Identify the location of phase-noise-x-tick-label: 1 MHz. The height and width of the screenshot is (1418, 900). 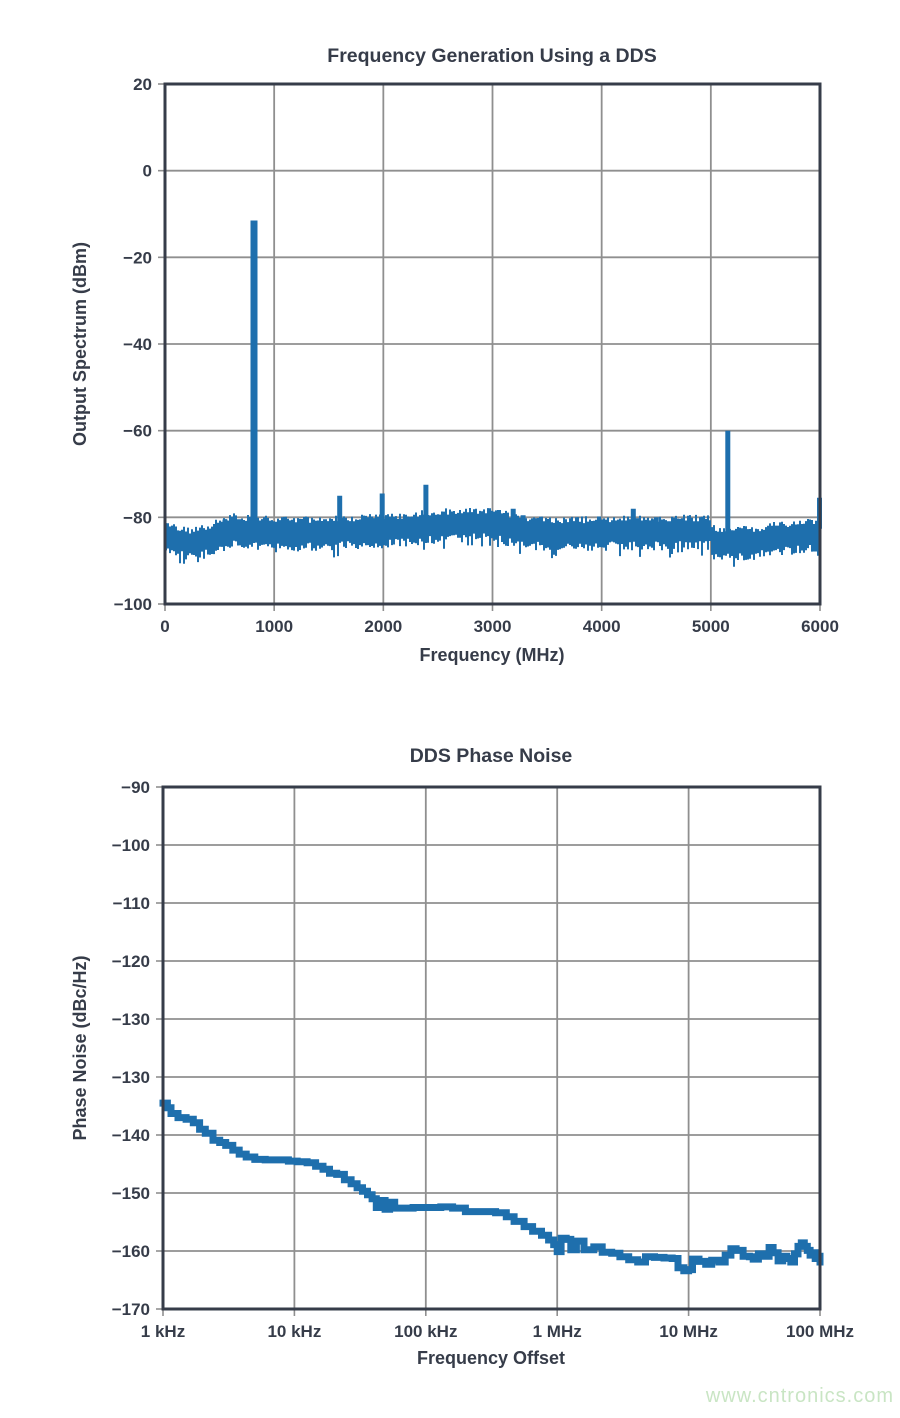
(557, 1331).